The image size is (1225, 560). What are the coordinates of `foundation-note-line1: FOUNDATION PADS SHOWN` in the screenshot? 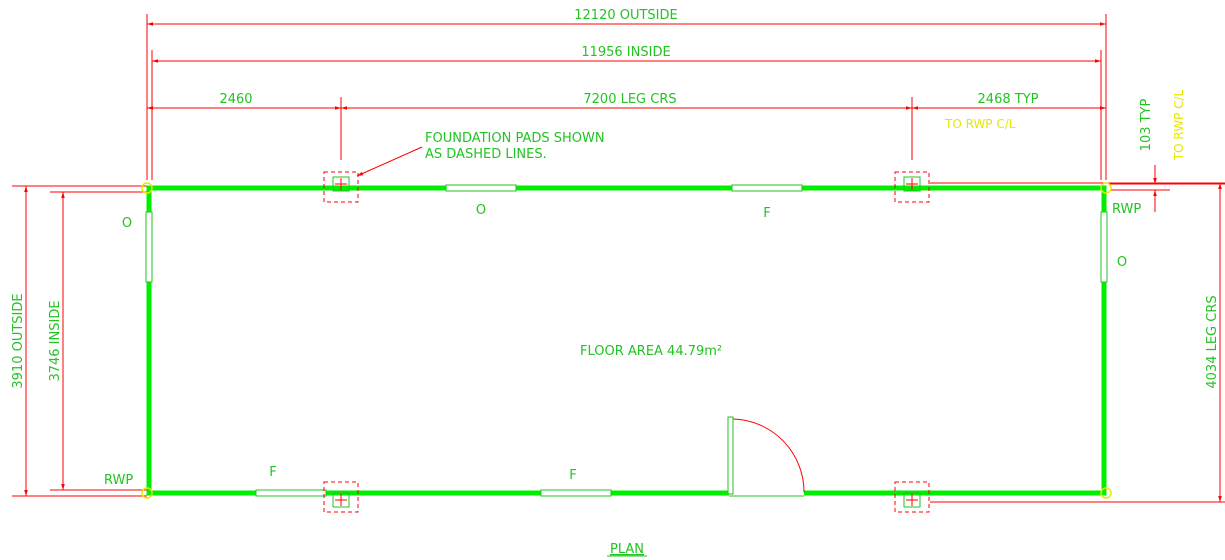 It's located at (515, 138).